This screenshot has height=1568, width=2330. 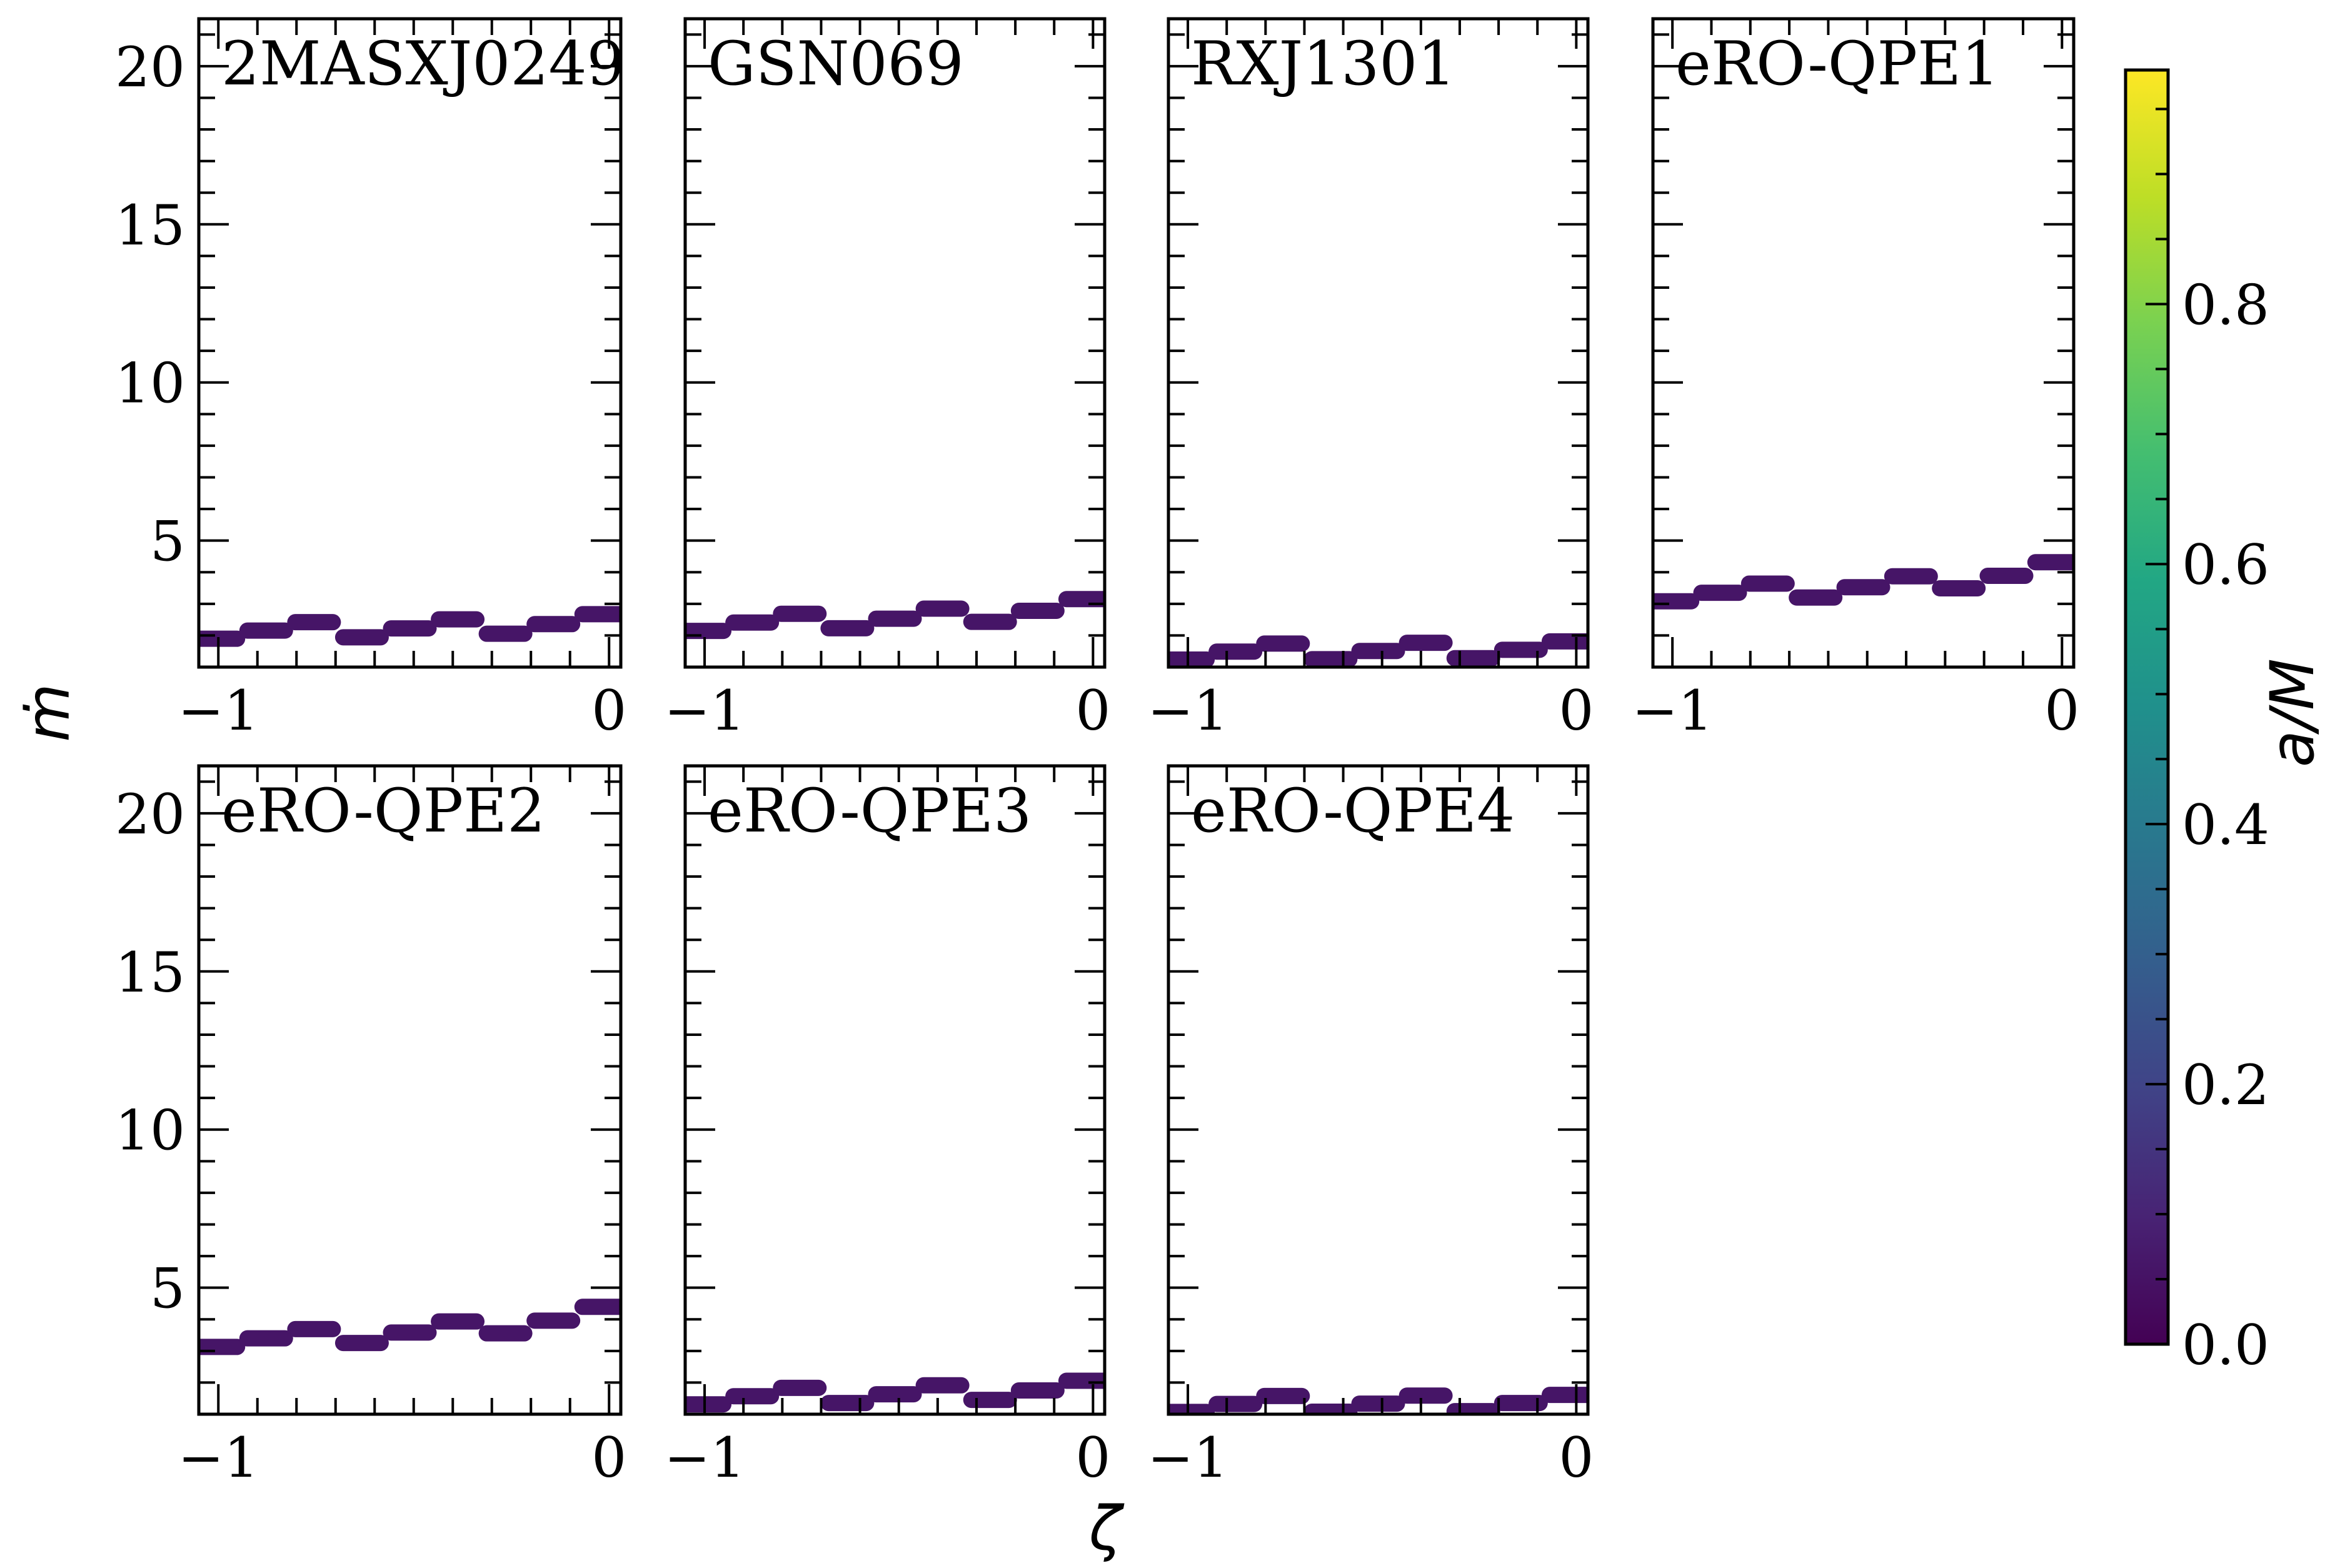 What do you see at coordinates (2226, 305) in the screenshot?
I see `colorbar-tick-label: 0.8` at bounding box center [2226, 305].